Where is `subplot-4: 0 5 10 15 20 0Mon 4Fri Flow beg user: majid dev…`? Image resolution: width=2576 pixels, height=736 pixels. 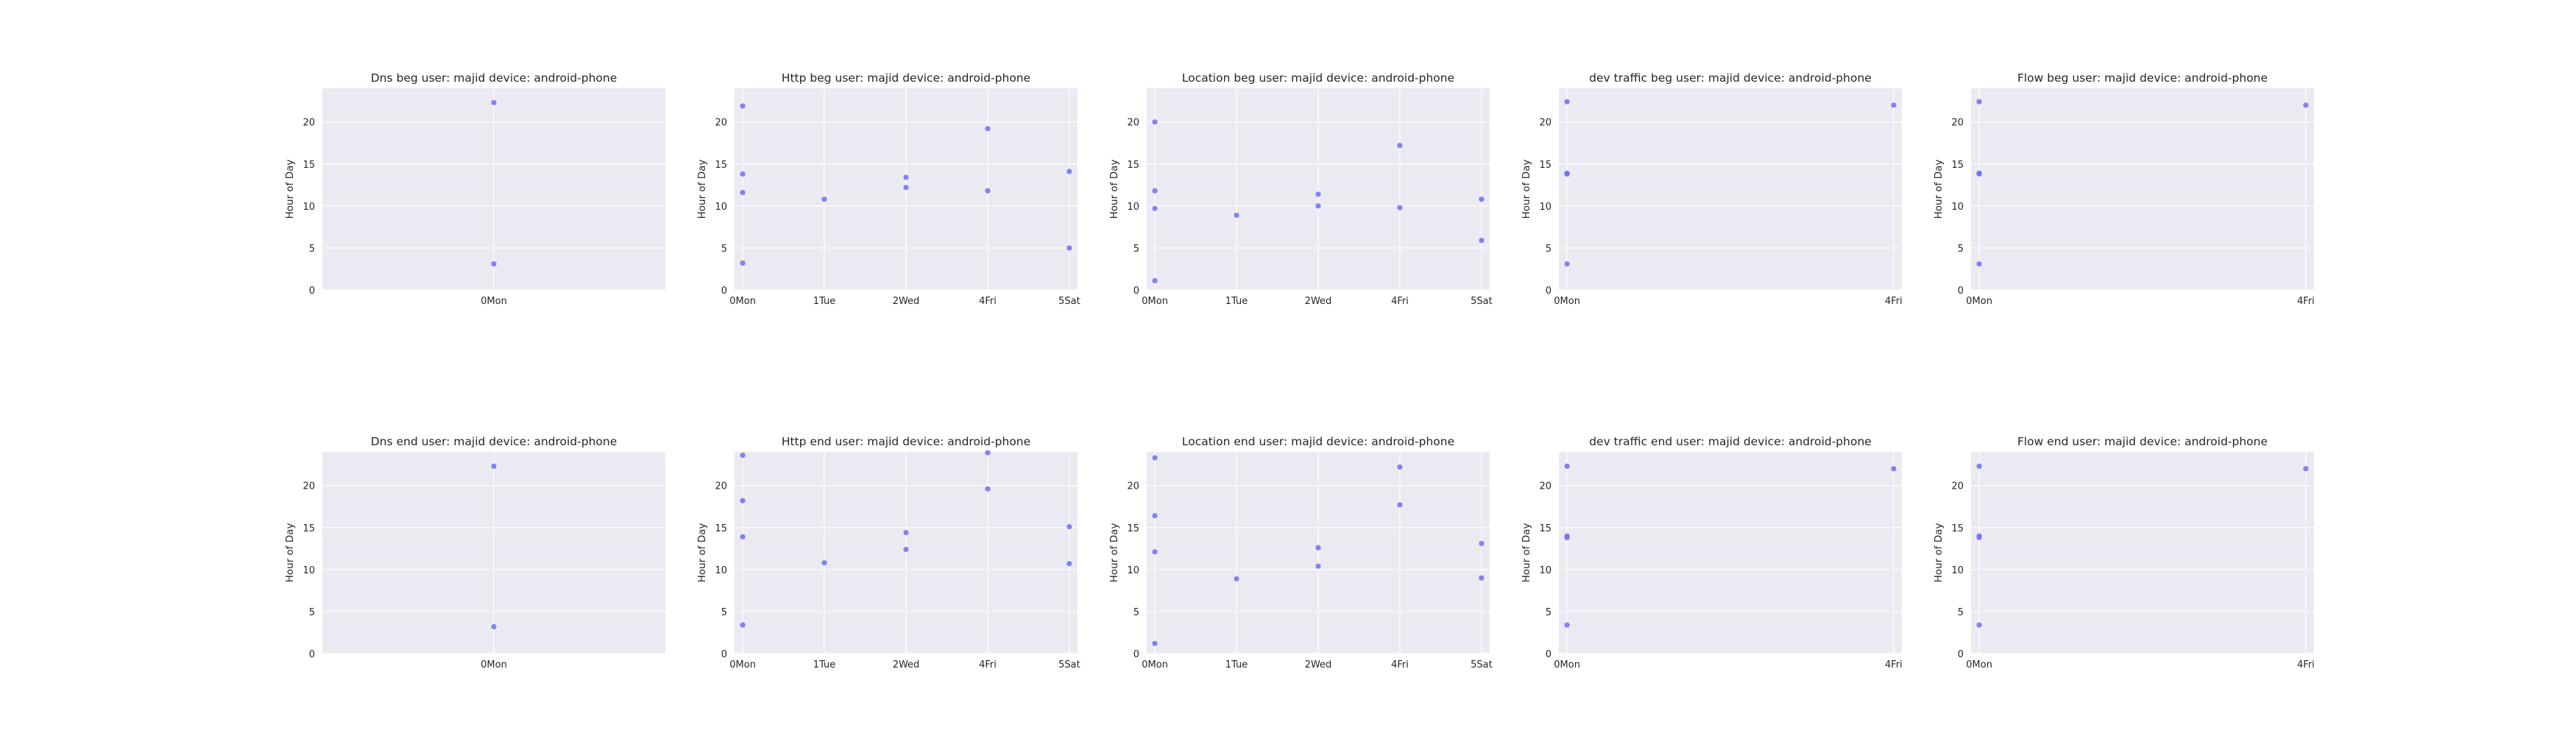
subplot-4: 0 5 10 15 20 0Mon 4Fri Flow beg user: majid dev… is located at coordinates (2124, 189).